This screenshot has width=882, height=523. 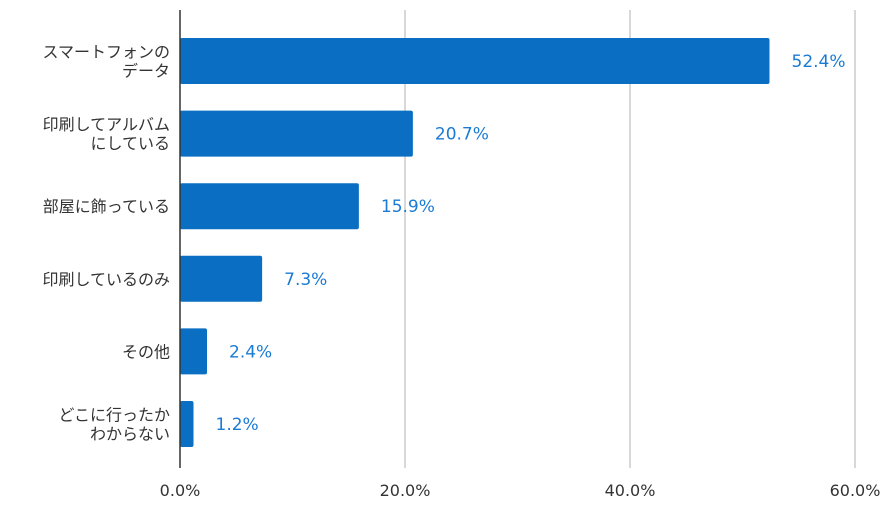 I want to click on category-label: その他, so click(x=146, y=351).